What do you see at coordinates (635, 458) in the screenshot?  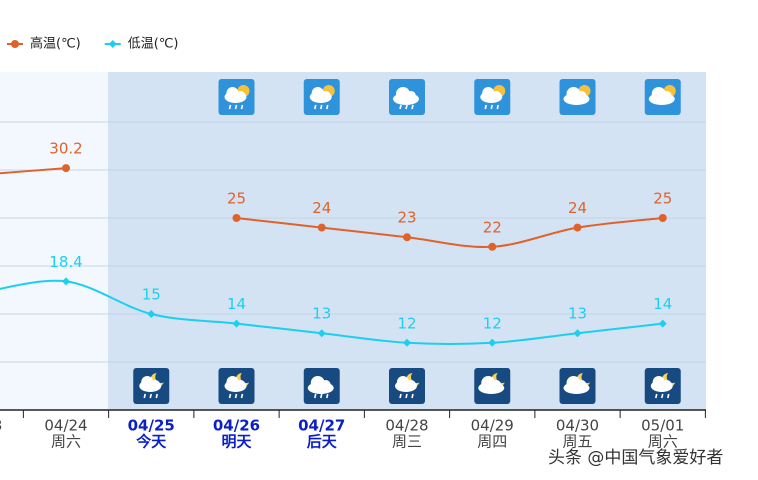 I see `watermark: 头条 @中国气象爱好者` at bounding box center [635, 458].